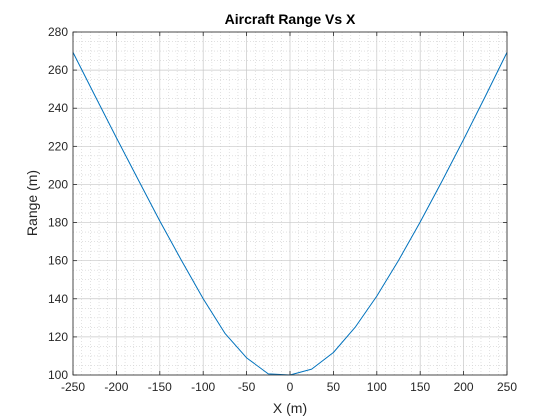 This screenshot has height=420, width=560. I want to click on x-tick-label: 200, so click(464, 387).